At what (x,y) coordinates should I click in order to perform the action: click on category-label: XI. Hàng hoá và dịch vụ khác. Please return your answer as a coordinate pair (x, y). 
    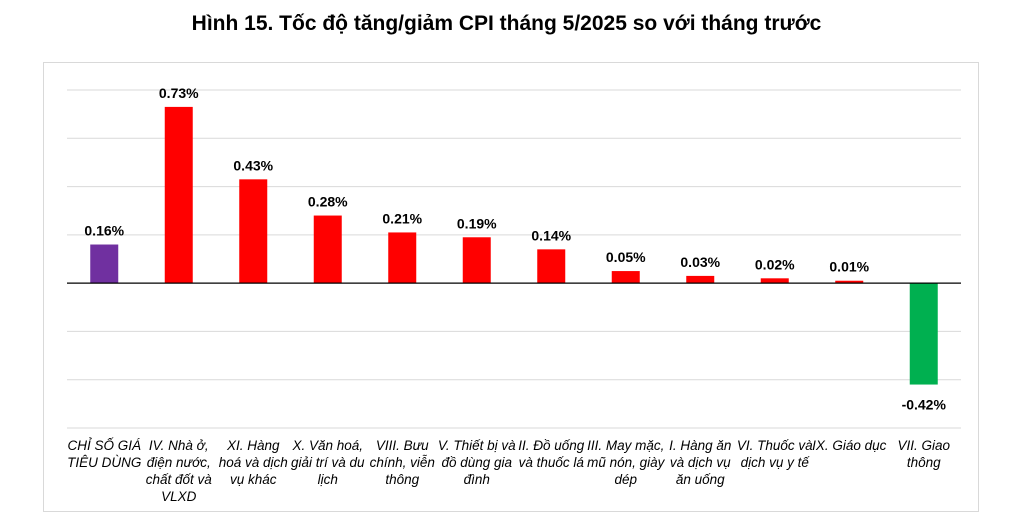
    Looking at the image, I should click on (253, 462).